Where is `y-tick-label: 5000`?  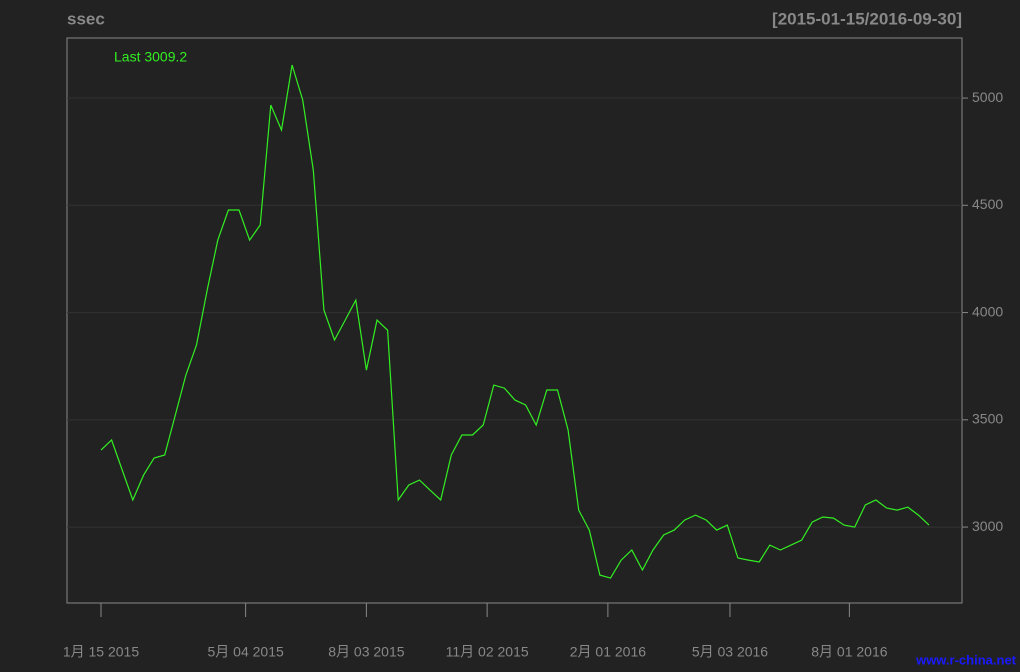
y-tick-label: 5000 is located at coordinates (987, 97).